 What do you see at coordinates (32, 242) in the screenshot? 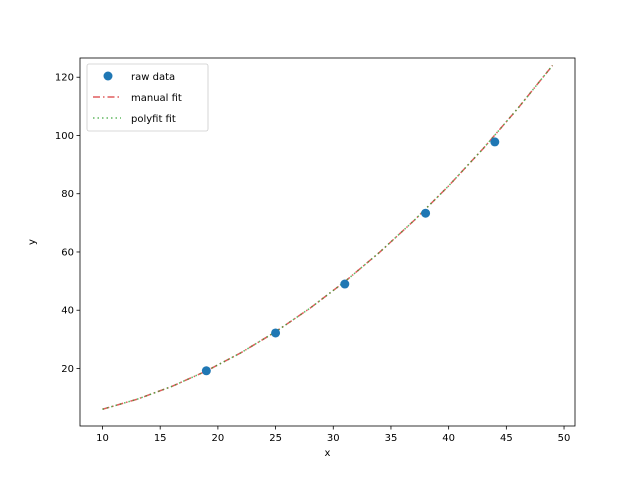
I see `y-axis-label: y` at bounding box center [32, 242].